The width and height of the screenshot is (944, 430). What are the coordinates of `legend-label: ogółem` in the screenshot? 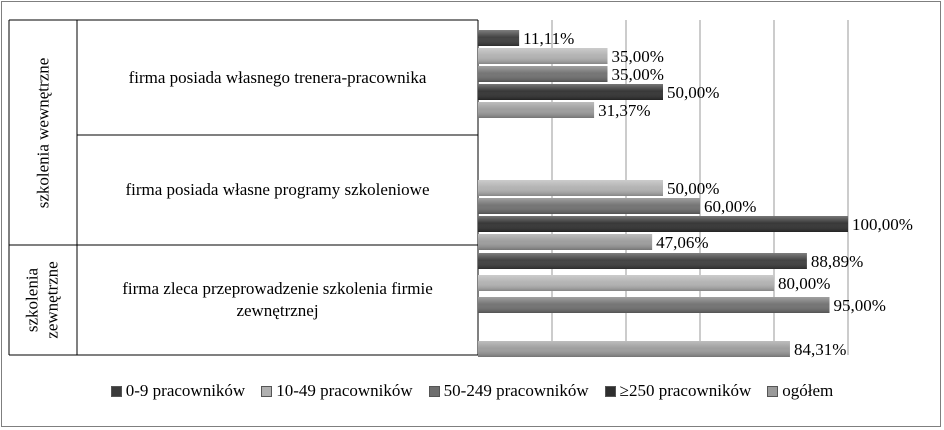 It's located at (808, 390).